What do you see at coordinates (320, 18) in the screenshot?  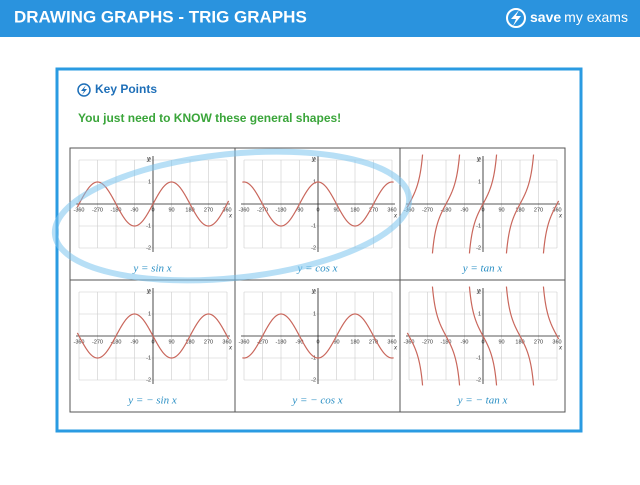 I see `header-bar` at bounding box center [320, 18].